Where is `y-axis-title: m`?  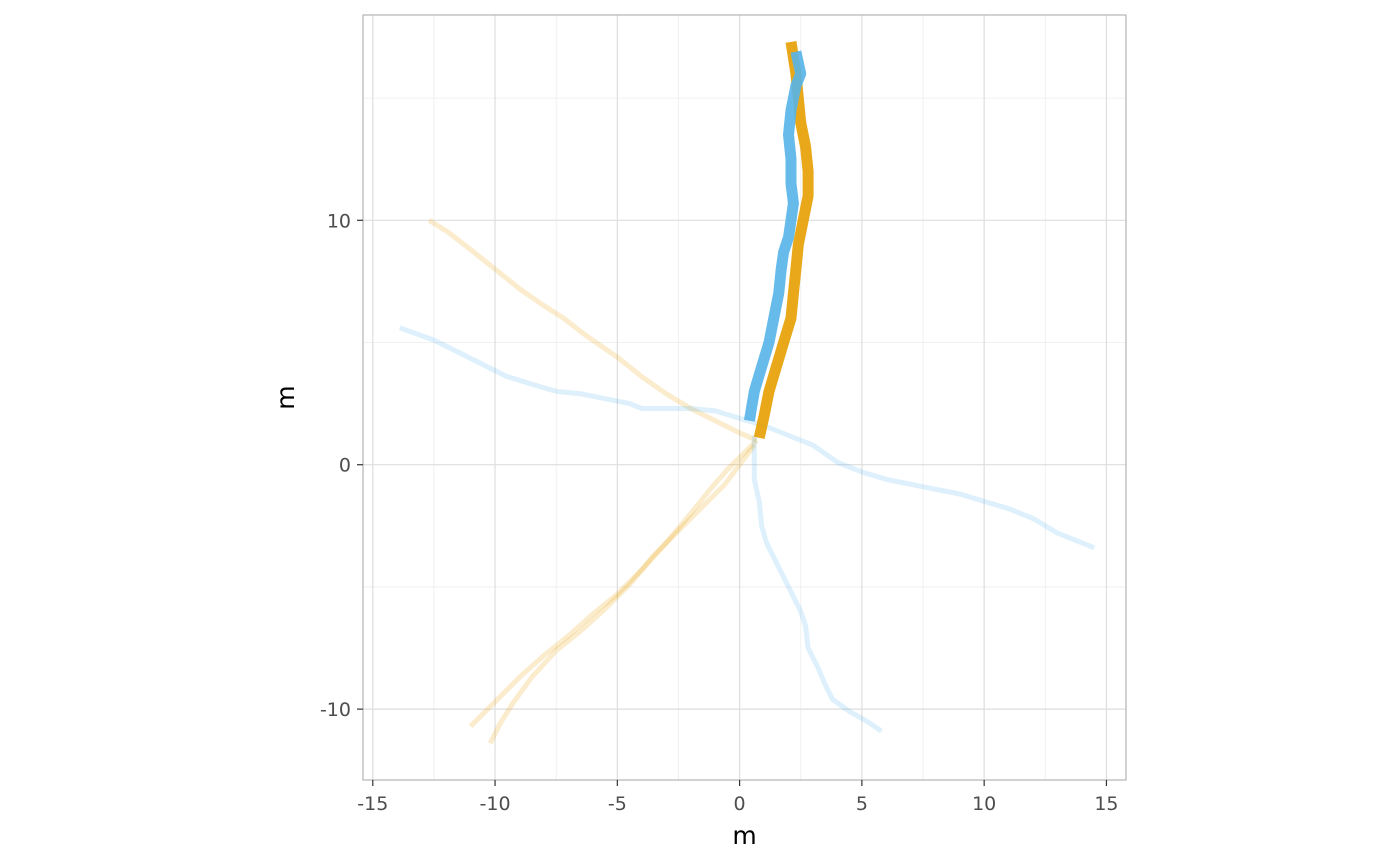
y-axis-title: m is located at coordinates (285, 397).